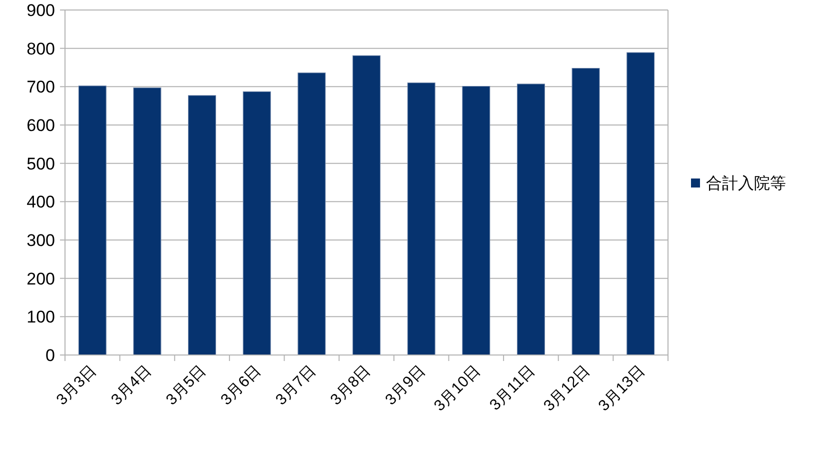  Describe the element at coordinates (350, 385) in the screenshot. I see `x-tick-label: 3月8日` at that location.